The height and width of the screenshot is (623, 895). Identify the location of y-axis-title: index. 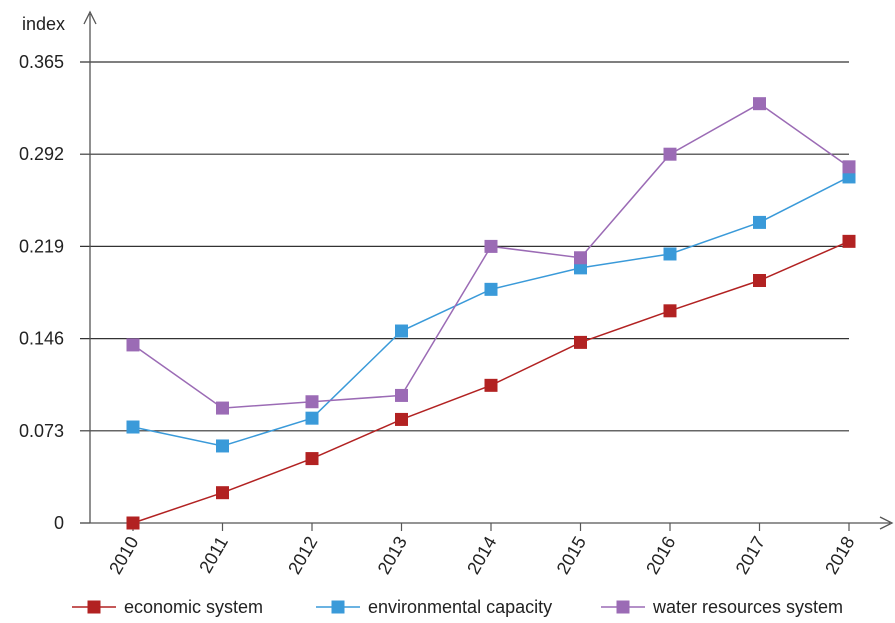
(43, 24).